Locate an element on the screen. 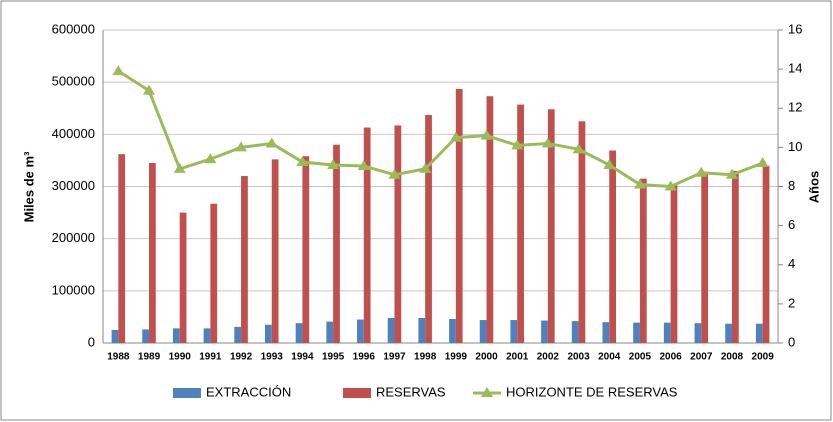 The height and width of the screenshot is (422, 833). x-tick-label: 2009 is located at coordinates (763, 357).